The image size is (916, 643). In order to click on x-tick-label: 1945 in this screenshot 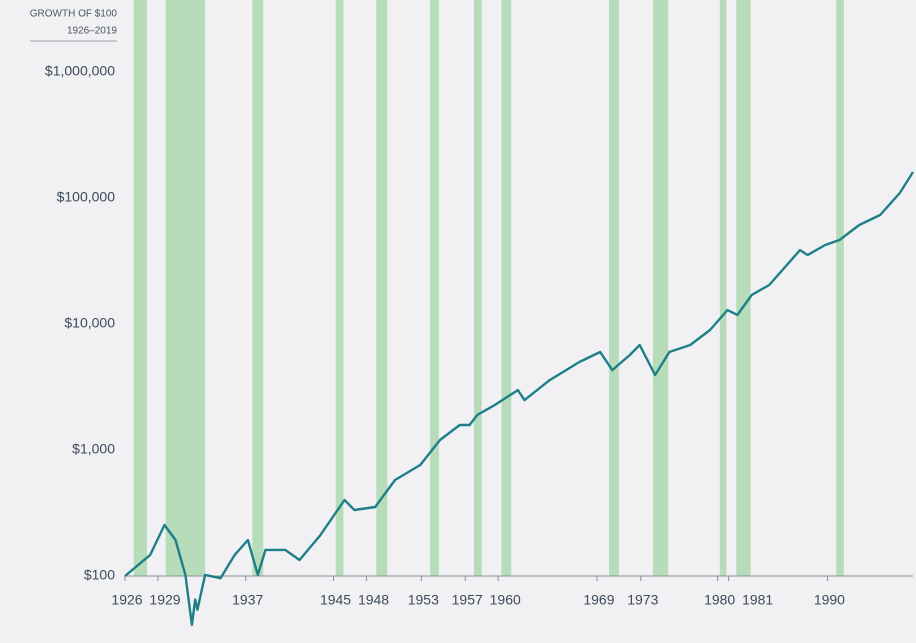, I will do `click(335, 600)`.